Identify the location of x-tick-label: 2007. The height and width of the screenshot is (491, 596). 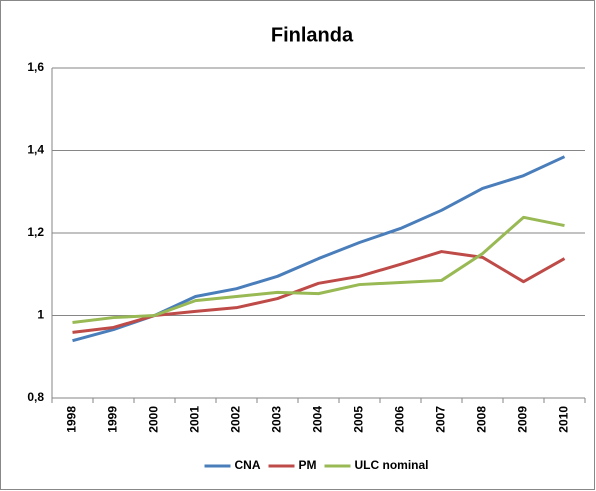
(441, 419).